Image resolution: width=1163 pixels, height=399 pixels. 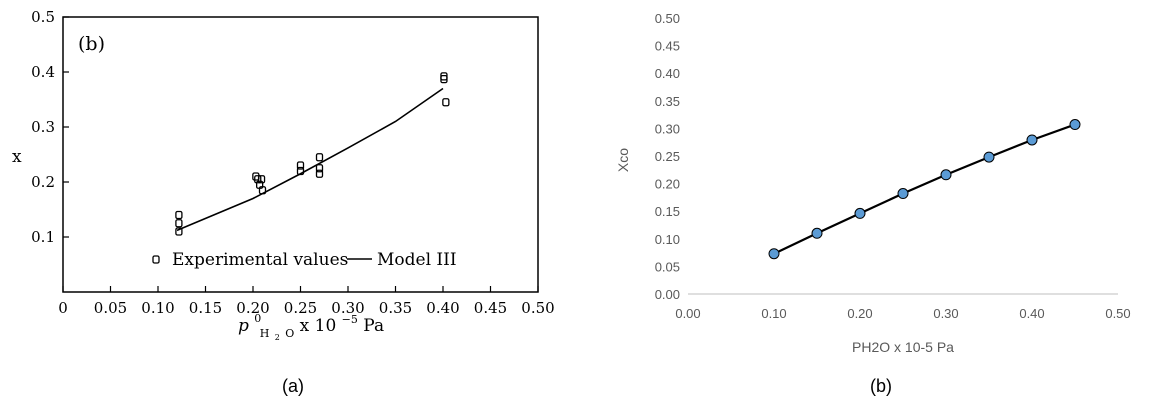 I want to click on chart-a-panel-tag: (b), so click(x=91, y=44).